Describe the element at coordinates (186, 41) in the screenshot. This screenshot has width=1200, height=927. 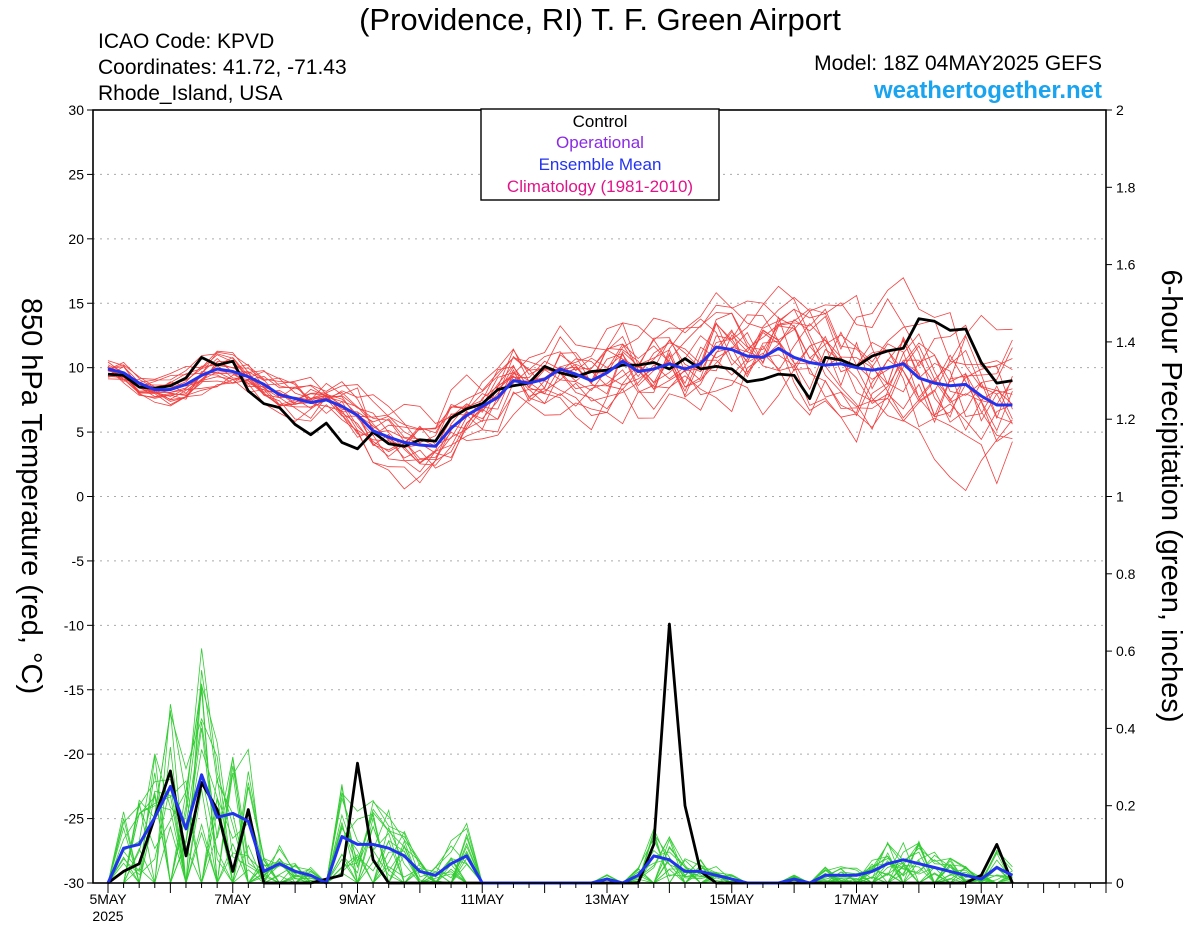
I see `icao-code: ICAO Code: KPVD` at that location.